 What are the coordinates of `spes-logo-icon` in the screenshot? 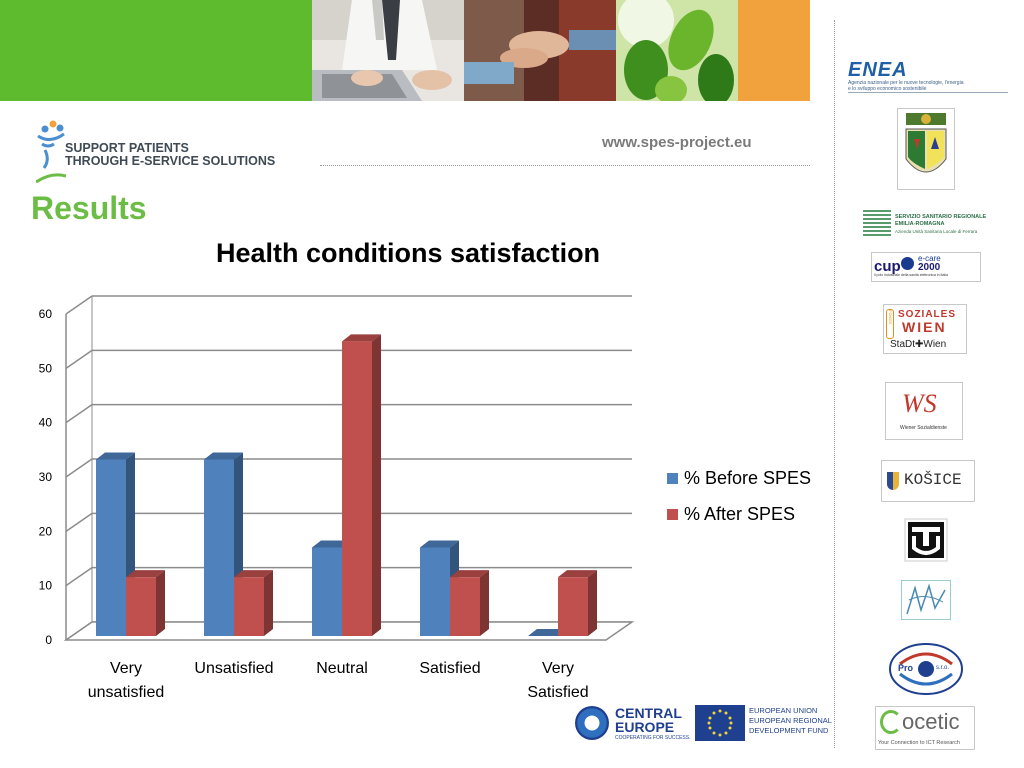 It's located at (51, 151).